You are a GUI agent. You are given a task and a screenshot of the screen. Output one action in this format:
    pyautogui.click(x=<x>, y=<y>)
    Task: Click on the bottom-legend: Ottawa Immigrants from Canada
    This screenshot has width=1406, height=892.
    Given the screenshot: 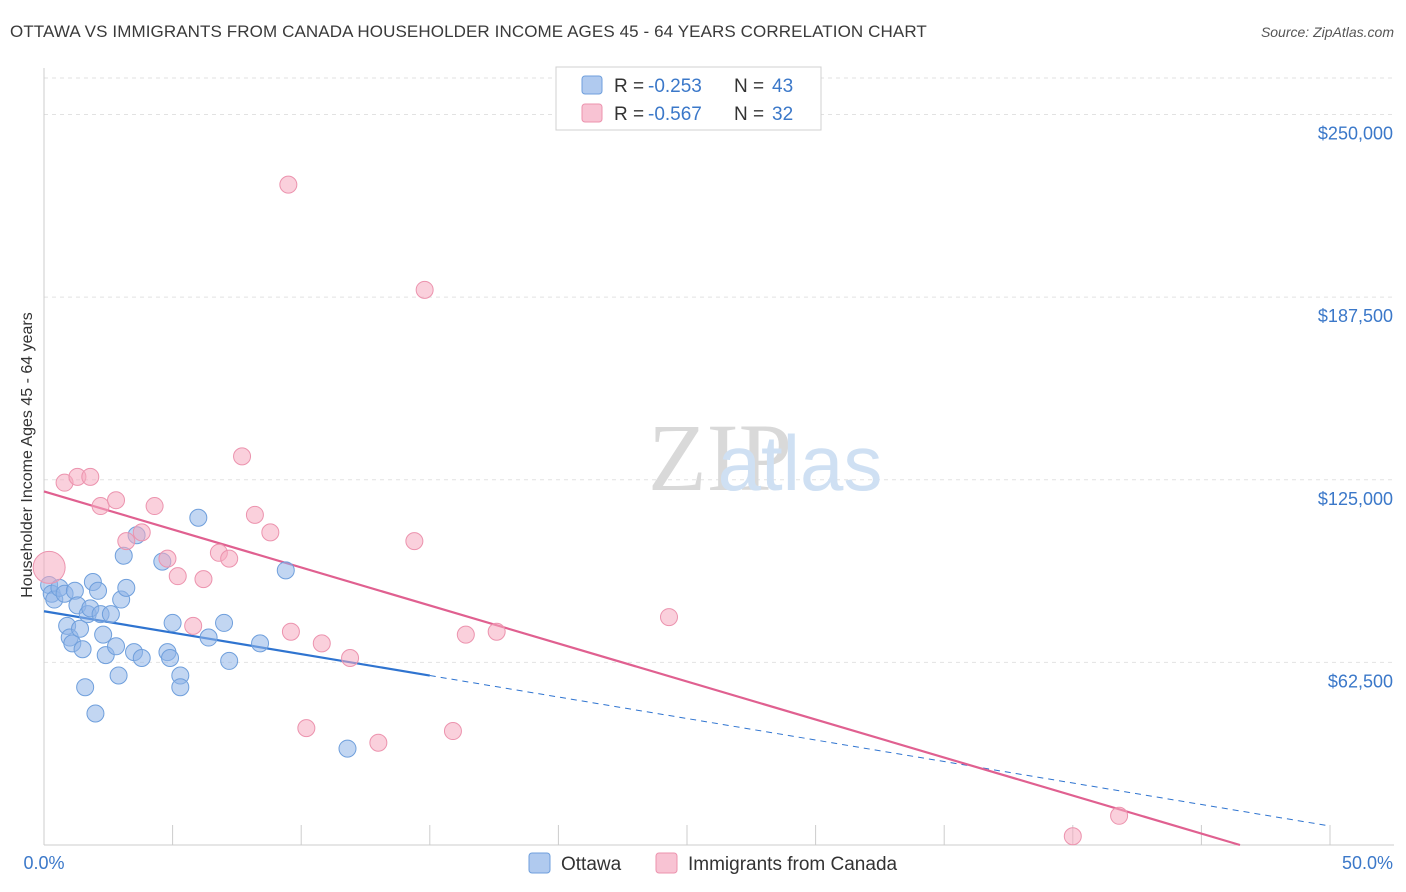 What is the action you would take?
    pyautogui.click(x=713, y=863)
    